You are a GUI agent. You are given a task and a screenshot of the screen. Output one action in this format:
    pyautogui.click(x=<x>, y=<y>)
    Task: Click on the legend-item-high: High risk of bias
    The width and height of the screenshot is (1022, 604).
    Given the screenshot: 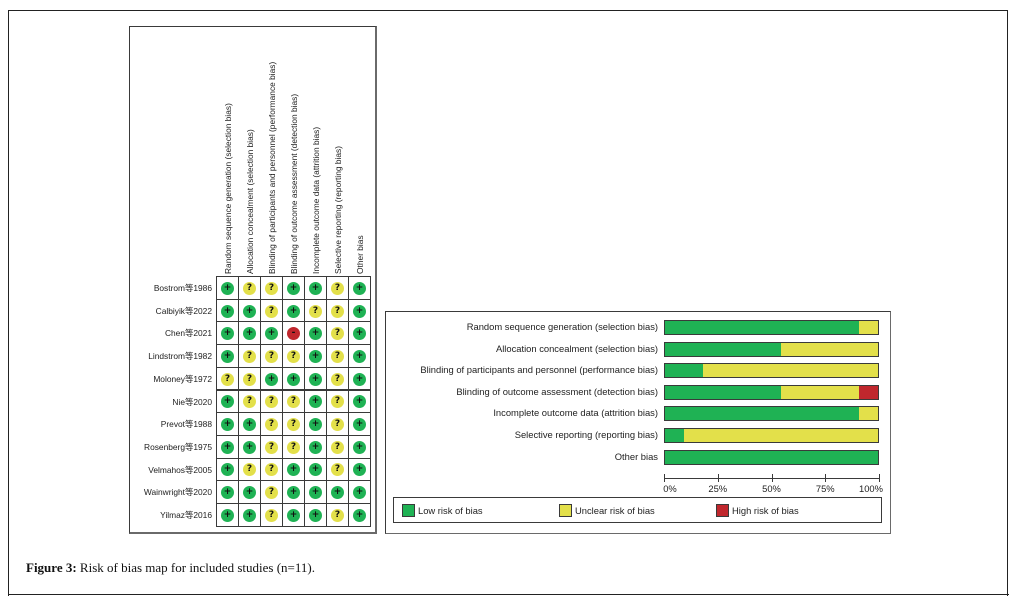 What is the action you would take?
    pyautogui.click(x=757, y=510)
    